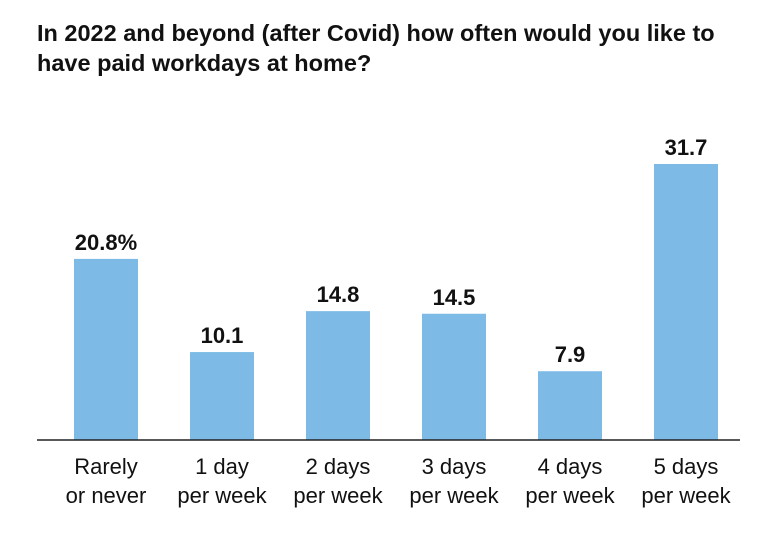 Image resolution: width=773 pixels, height=534 pixels. What do you see at coordinates (106, 495) in the screenshot?
I see `category-label: or never` at bounding box center [106, 495].